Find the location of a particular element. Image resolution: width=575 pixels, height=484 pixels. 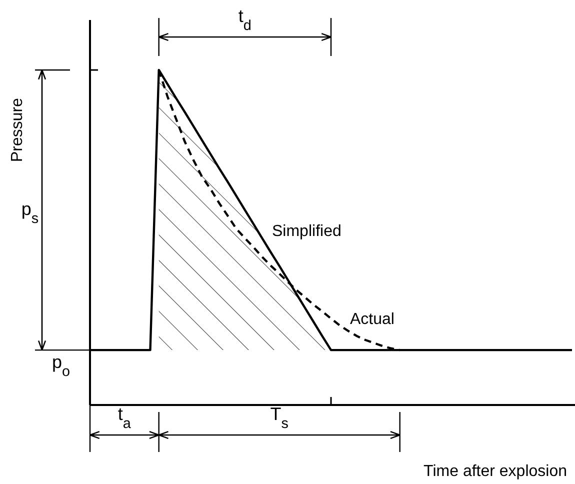

annotation: t$_{a}$ is located at coordinates (124, 418).